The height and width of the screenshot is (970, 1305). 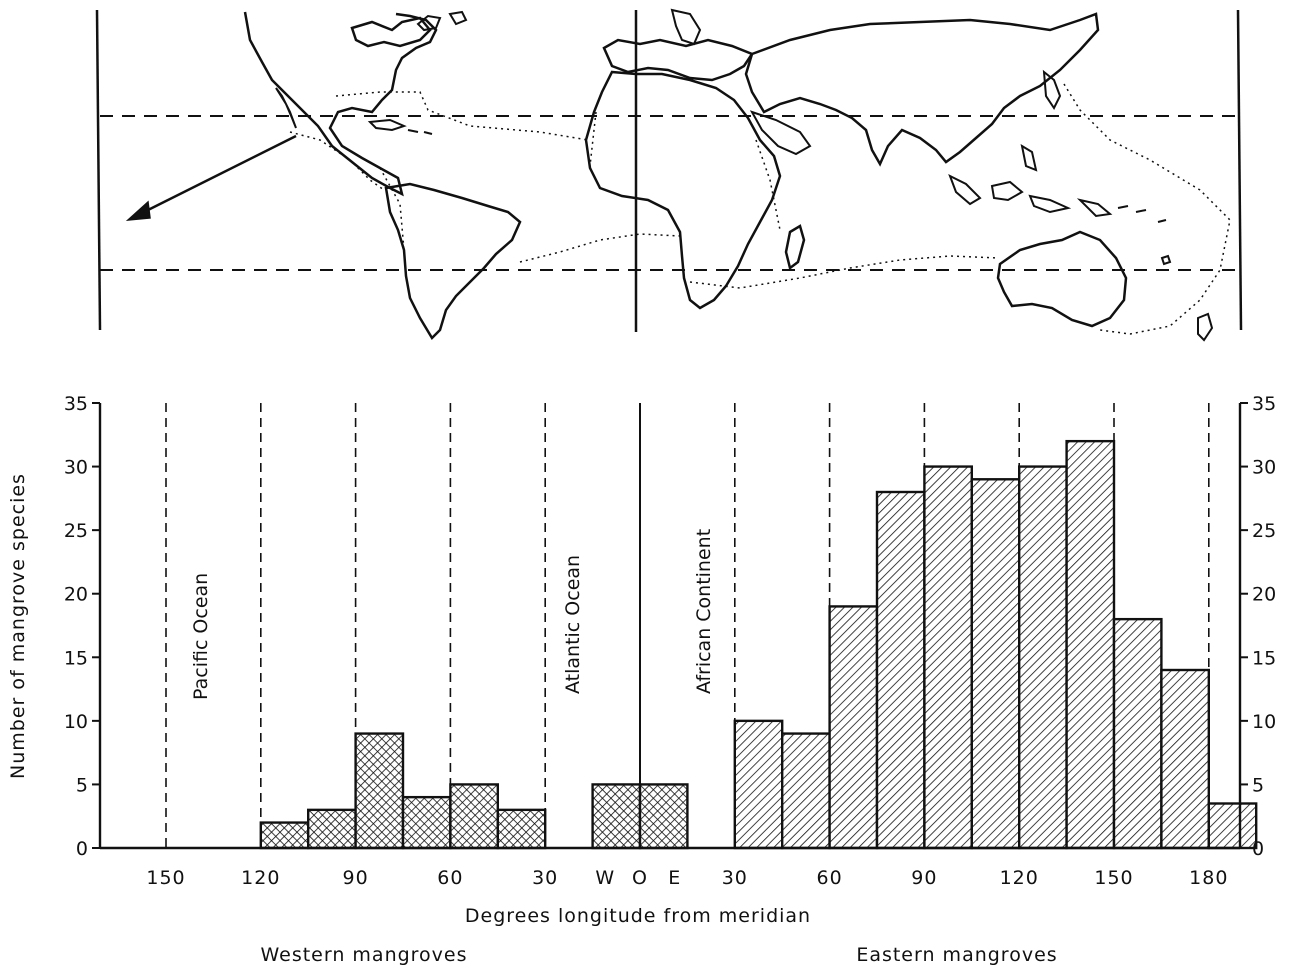 What do you see at coordinates (218, 175) in the screenshot?
I see `pacific-arrow-shaft` at bounding box center [218, 175].